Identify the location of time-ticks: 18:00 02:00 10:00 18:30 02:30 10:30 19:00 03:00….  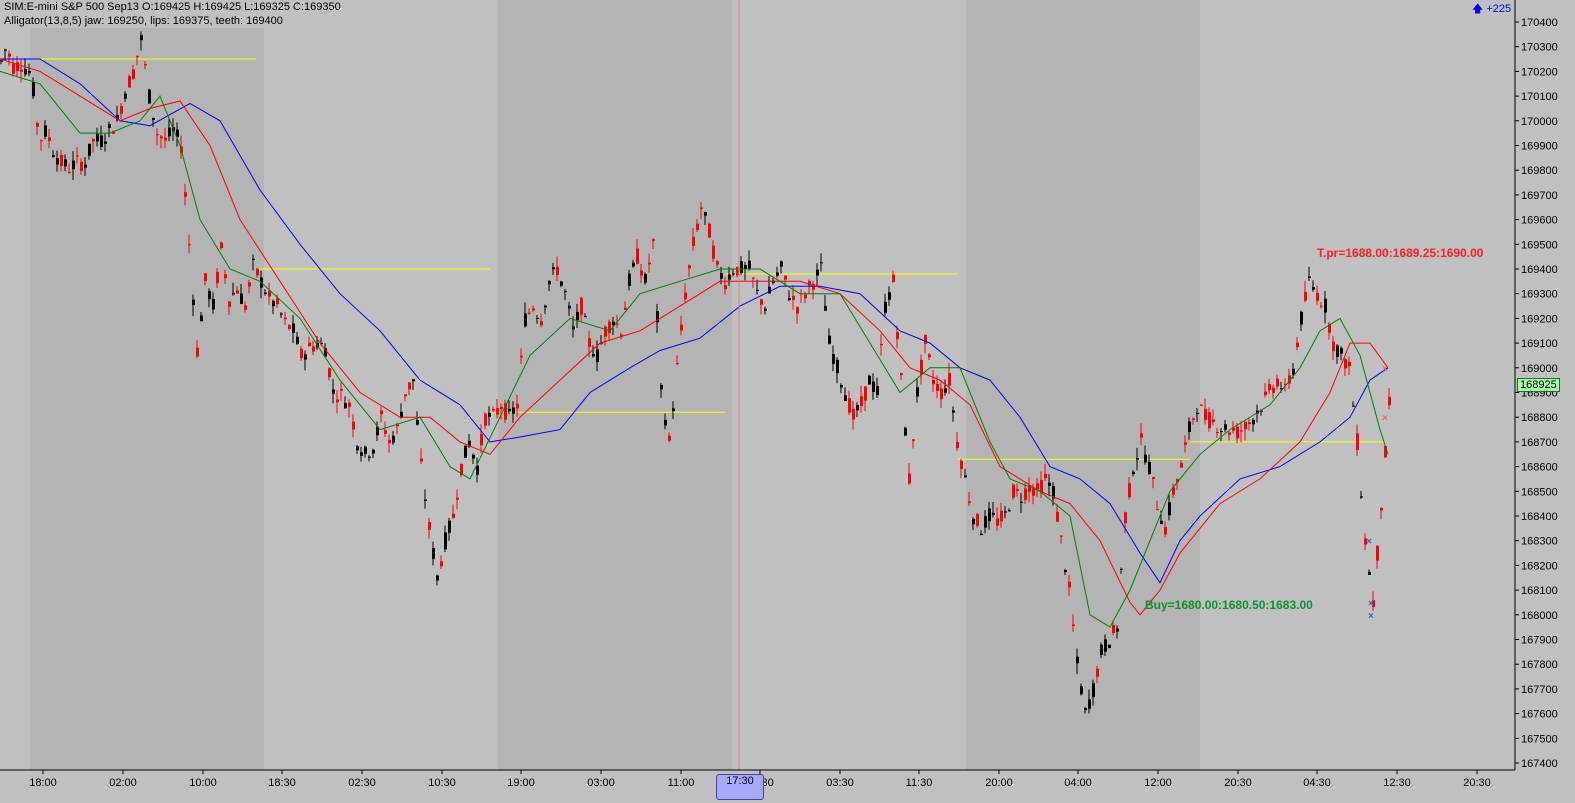
(760, 779).